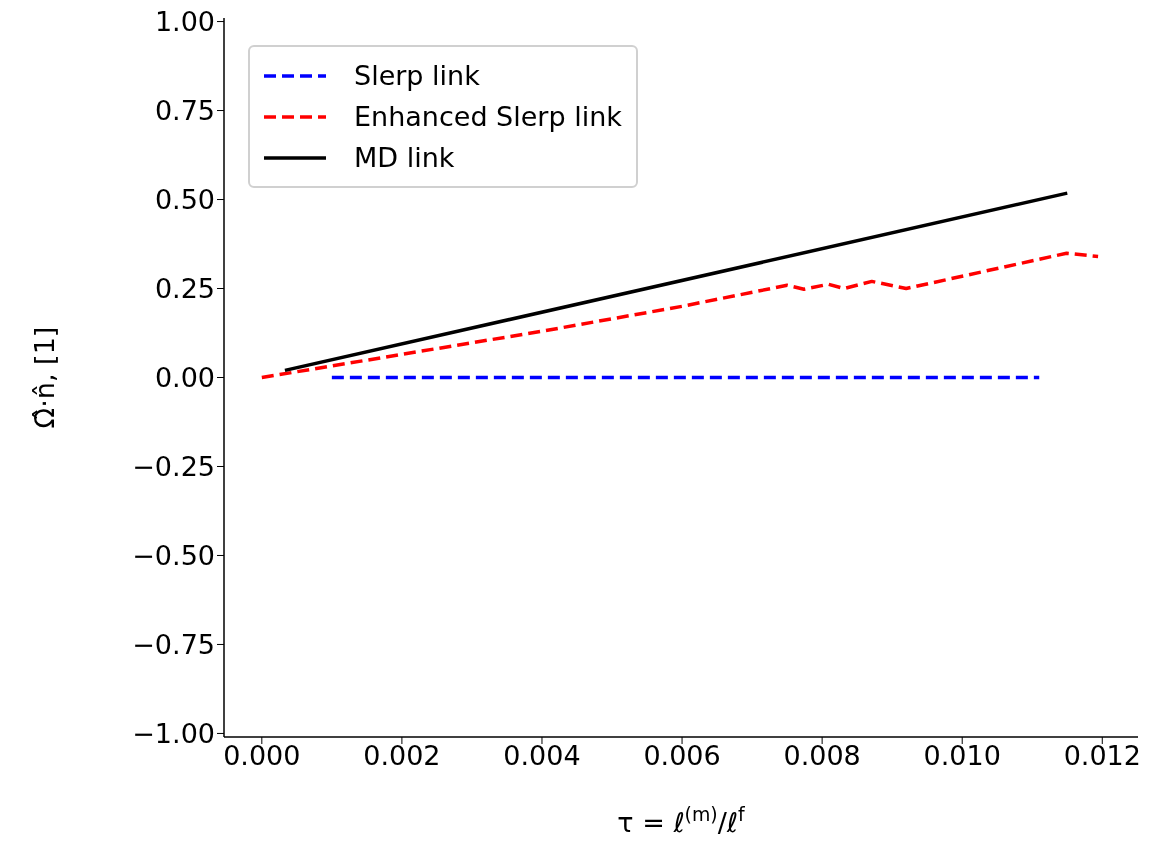 This screenshot has width=1166, height=849. I want to click on x-axis-title: τ = ℓ$^{(m)}$/ℓ$^{f}$, so click(681, 820).